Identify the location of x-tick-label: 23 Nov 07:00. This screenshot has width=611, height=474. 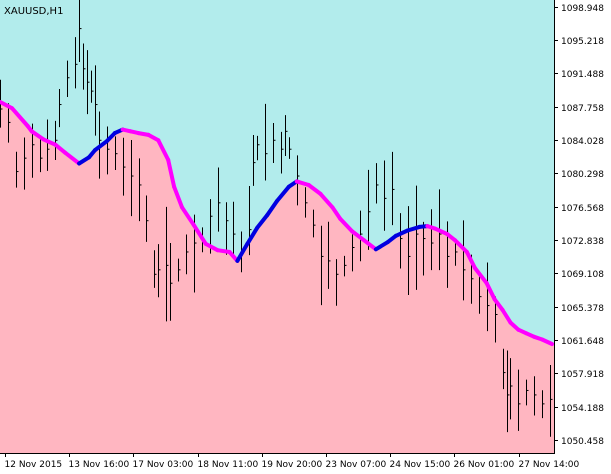
(356, 465).